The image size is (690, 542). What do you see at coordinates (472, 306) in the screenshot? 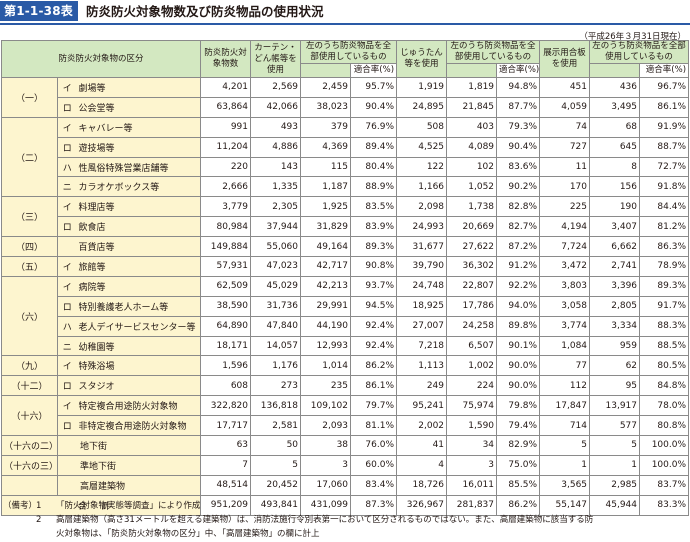
I see `carpet-flame-count: 17,786` at bounding box center [472, 306].